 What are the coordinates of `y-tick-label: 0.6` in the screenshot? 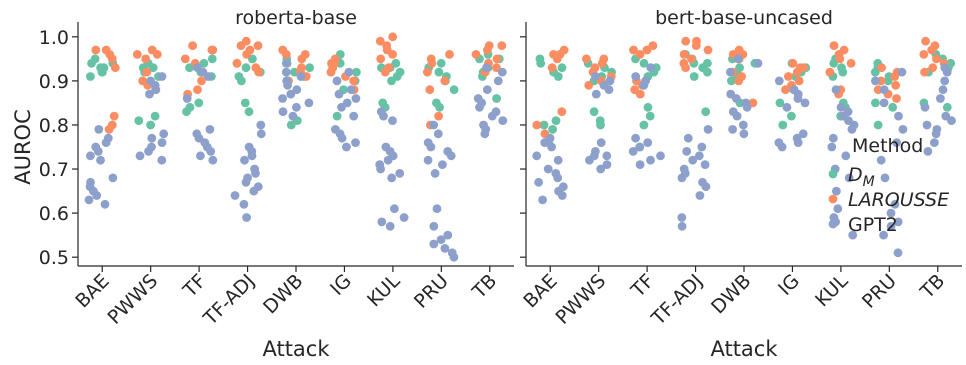 It's located at (54, 214).